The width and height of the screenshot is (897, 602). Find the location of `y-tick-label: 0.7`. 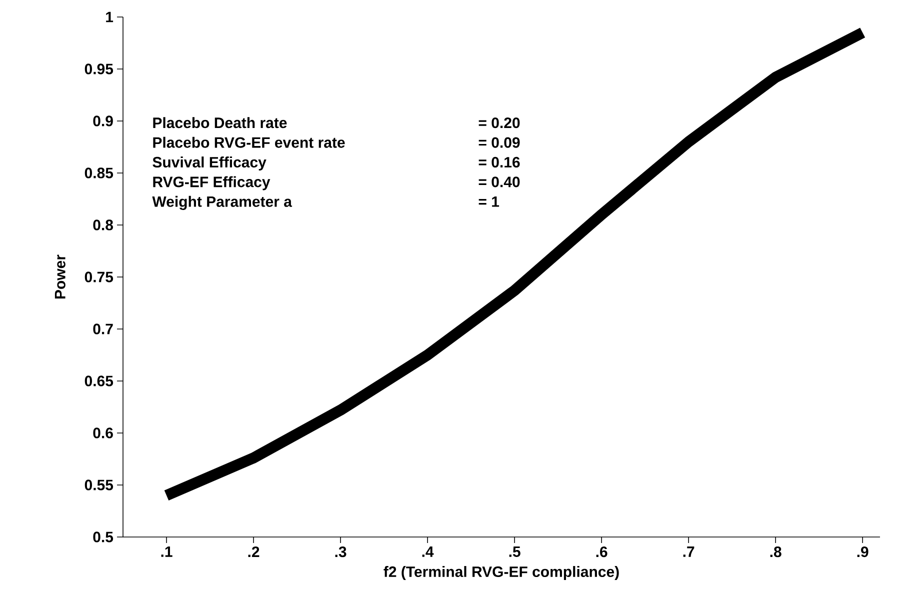

y-tick-label: 0.7 is located at coordinates (103, 329).